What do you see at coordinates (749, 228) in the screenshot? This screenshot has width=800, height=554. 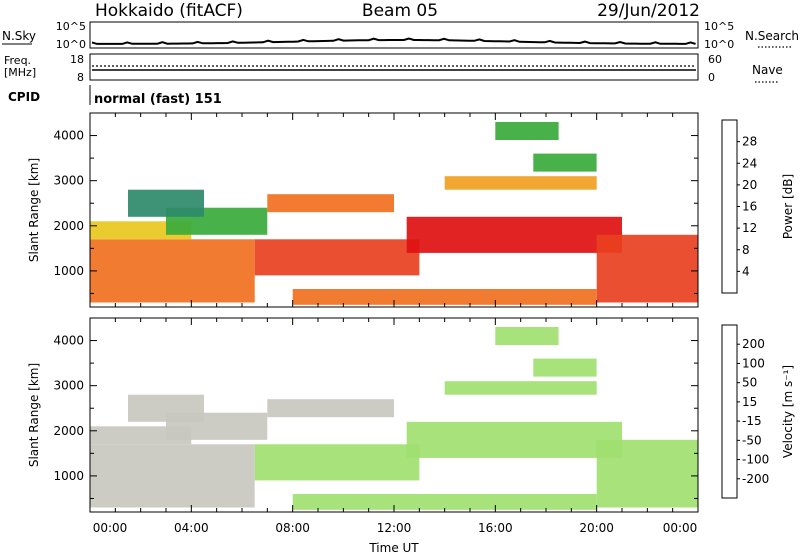 I see `colorbar-tick-label: 12` at bounding box center [749, 228].